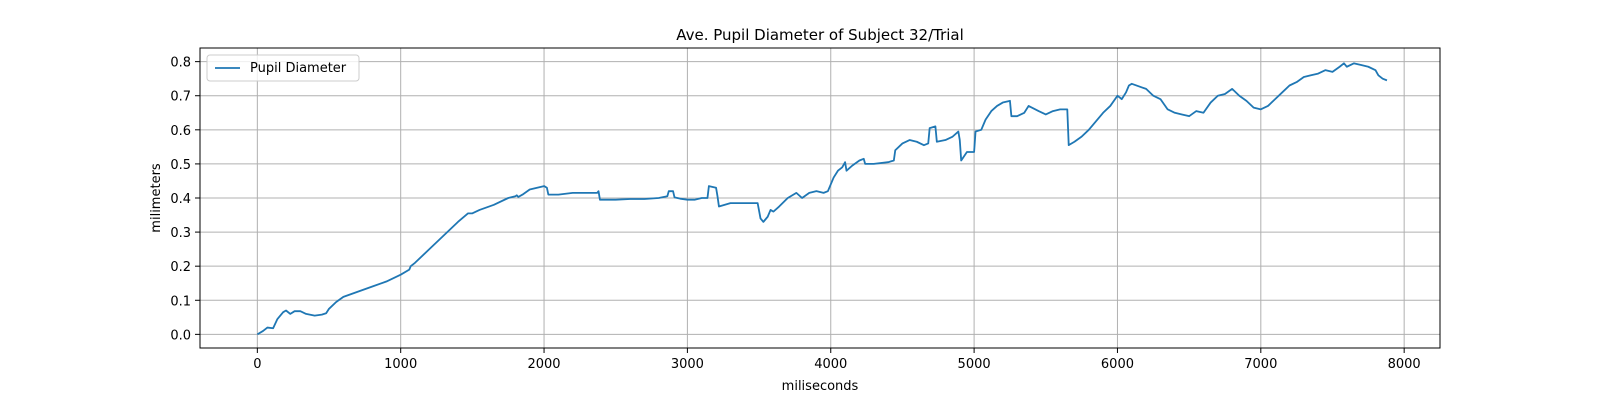 This screenshot has height=400, width=1600. I want to click on legend: Pupil Diameter, so click(283, 68).